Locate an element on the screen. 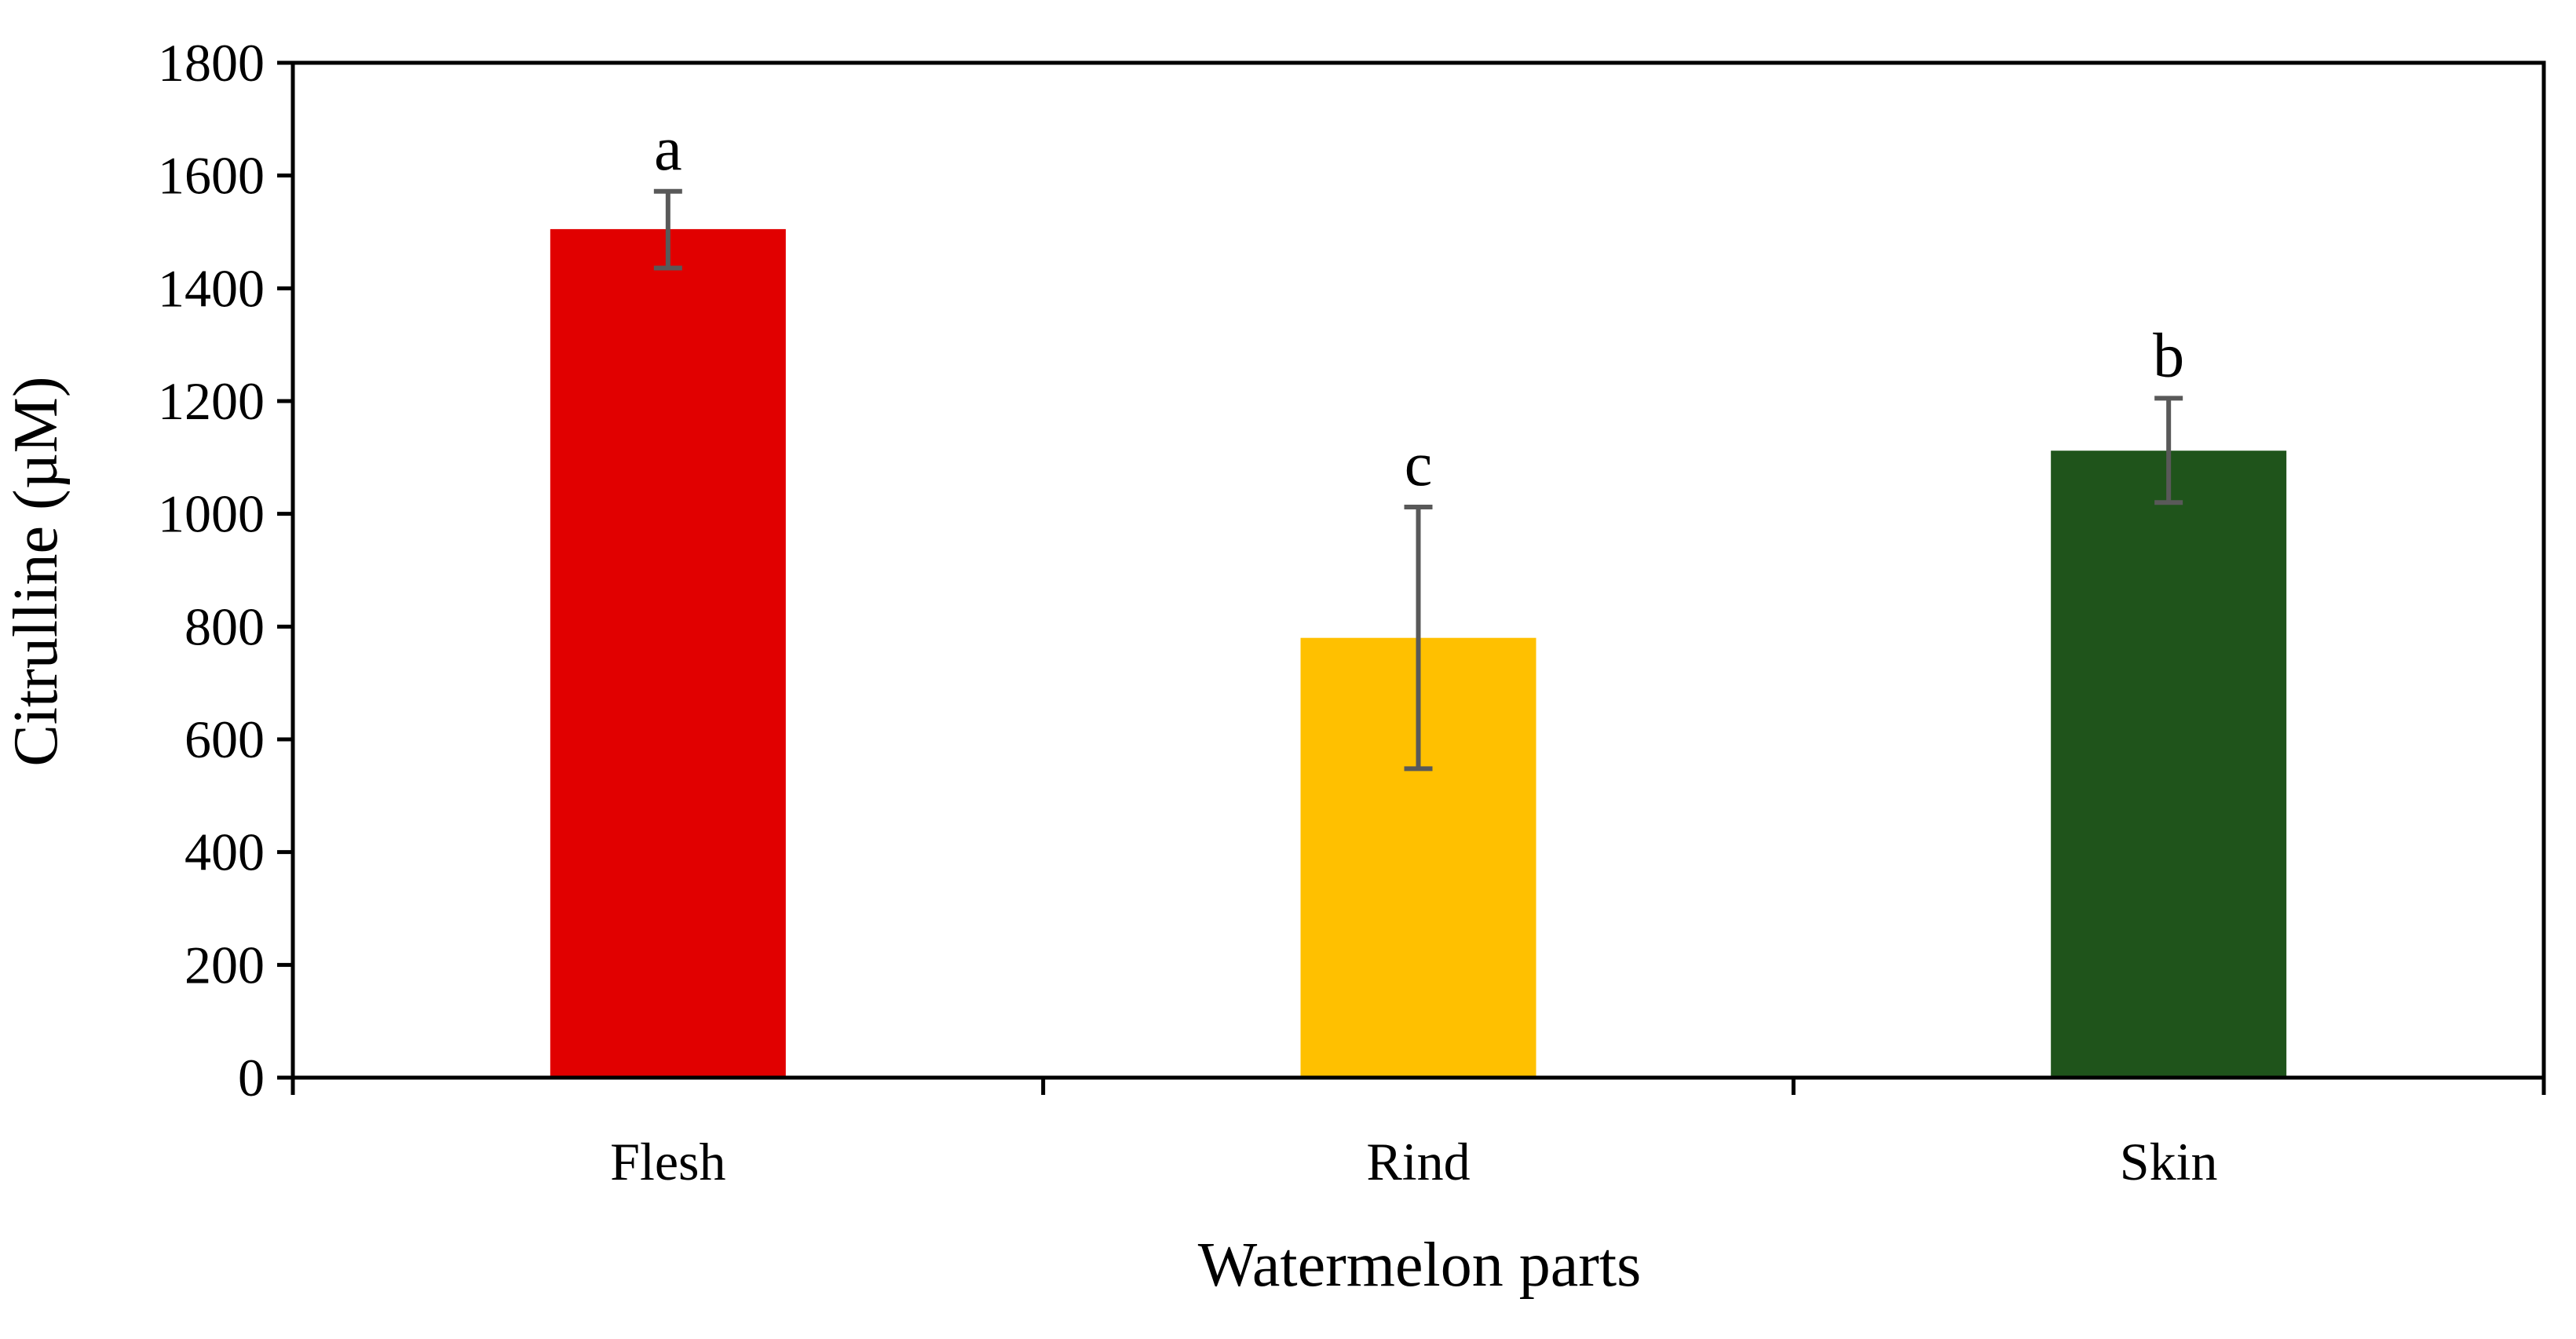 This screenshot has width=2576, height=1339. y-tick-label: 1000 is located at coordinates (211, 514).